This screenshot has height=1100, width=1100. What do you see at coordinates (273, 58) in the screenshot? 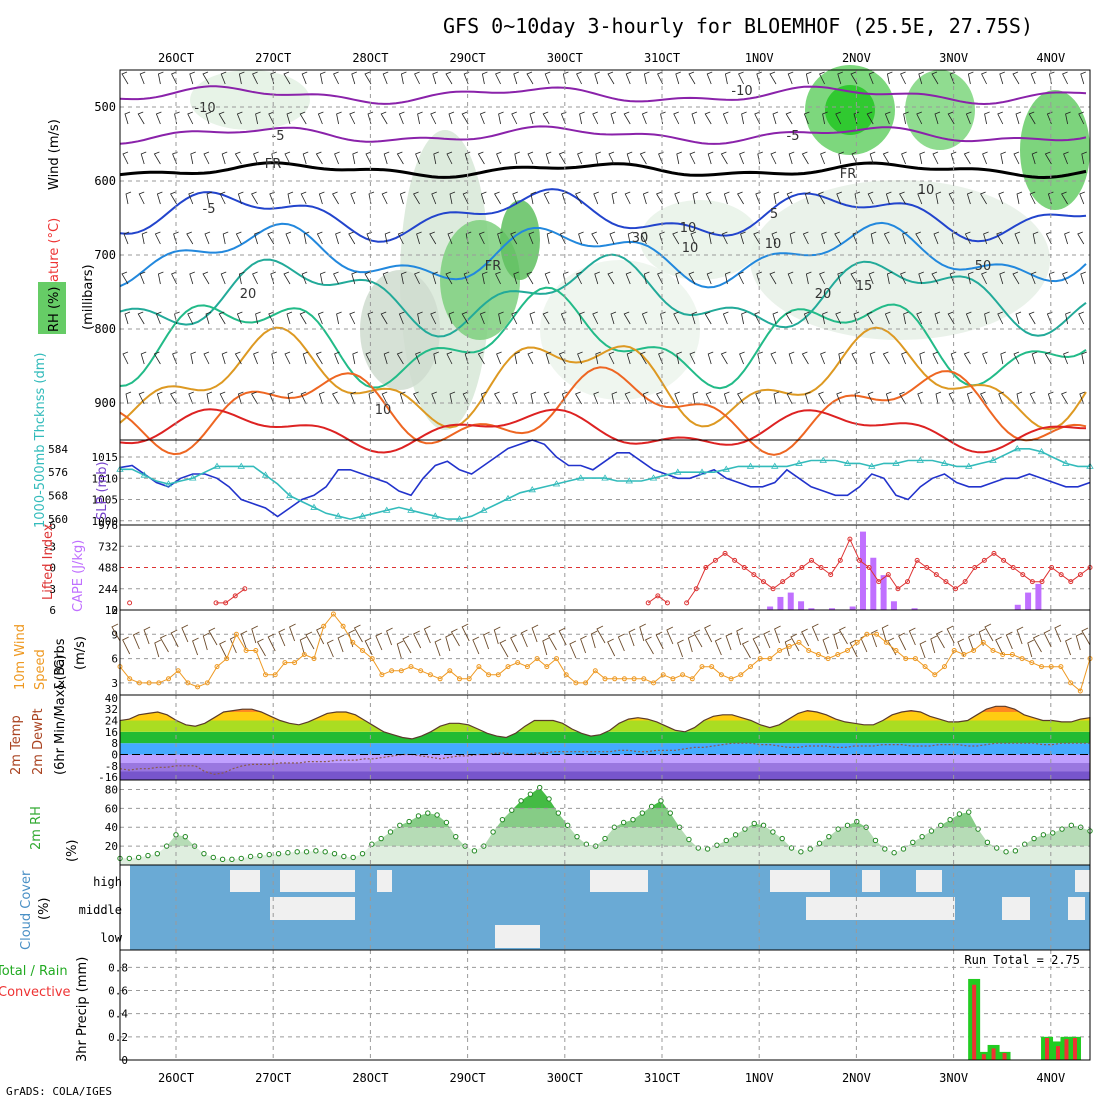
I see `top-date-tick: 27OCT` at bounding box center [273, 58].